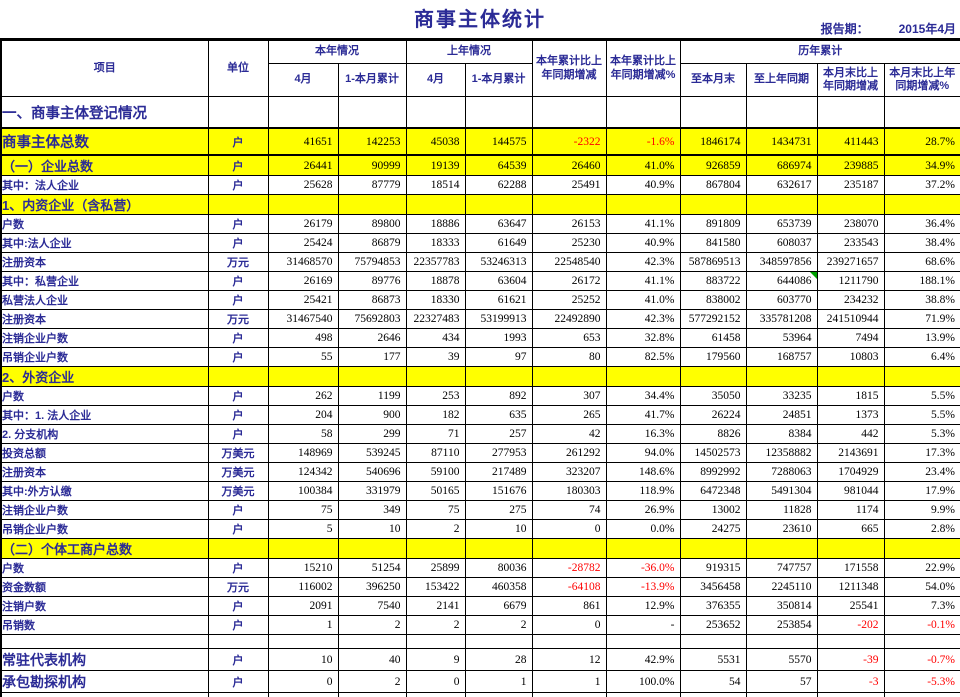 This screenshot has width=960, height=697. What do you see at coordinates (498, 568) in the screenshot?
I see `value-cell: 80036` at bounding box center [498, 568].